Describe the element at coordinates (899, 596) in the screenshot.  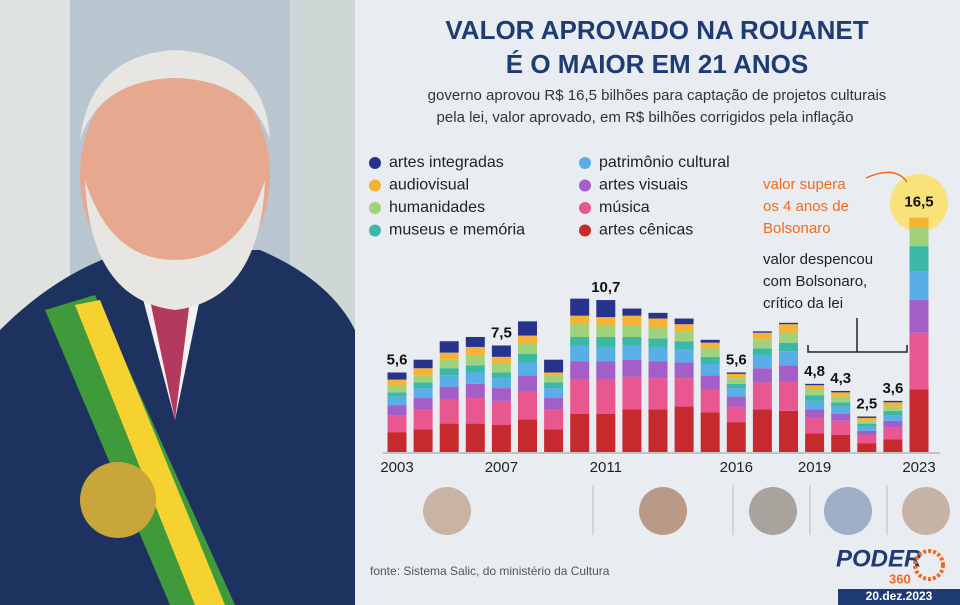
I see `date: 20.dez.2023` at that location.